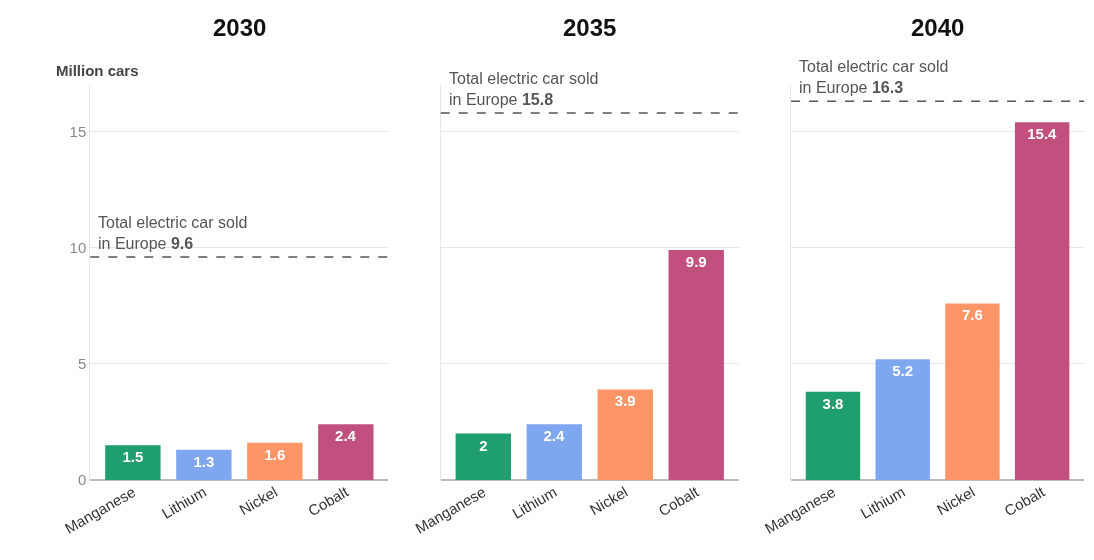 The height and width of the screenshot is (560, 1094). I want to click on y-tick-label: 0, so click(82, 480).